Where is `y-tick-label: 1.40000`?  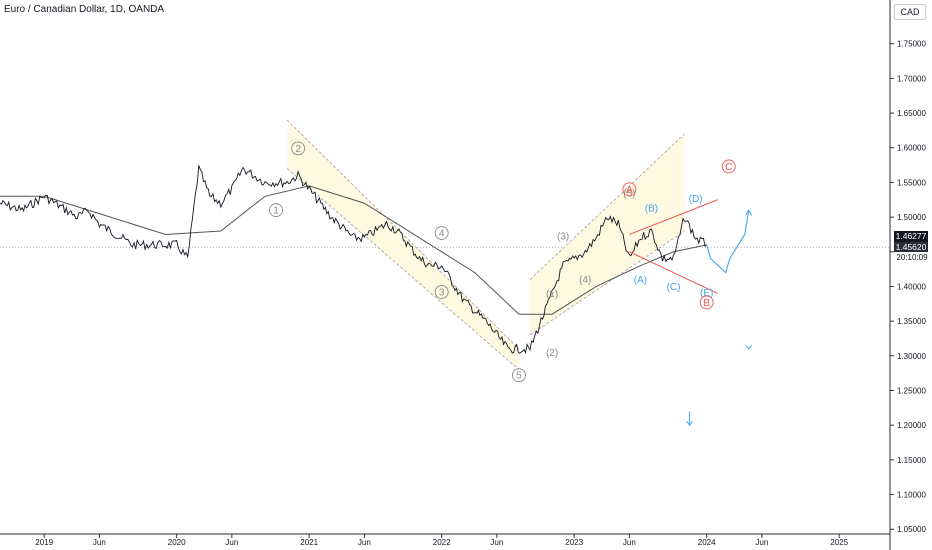 y-tick-label: 1.40000 is located at coordinates (911, 286).